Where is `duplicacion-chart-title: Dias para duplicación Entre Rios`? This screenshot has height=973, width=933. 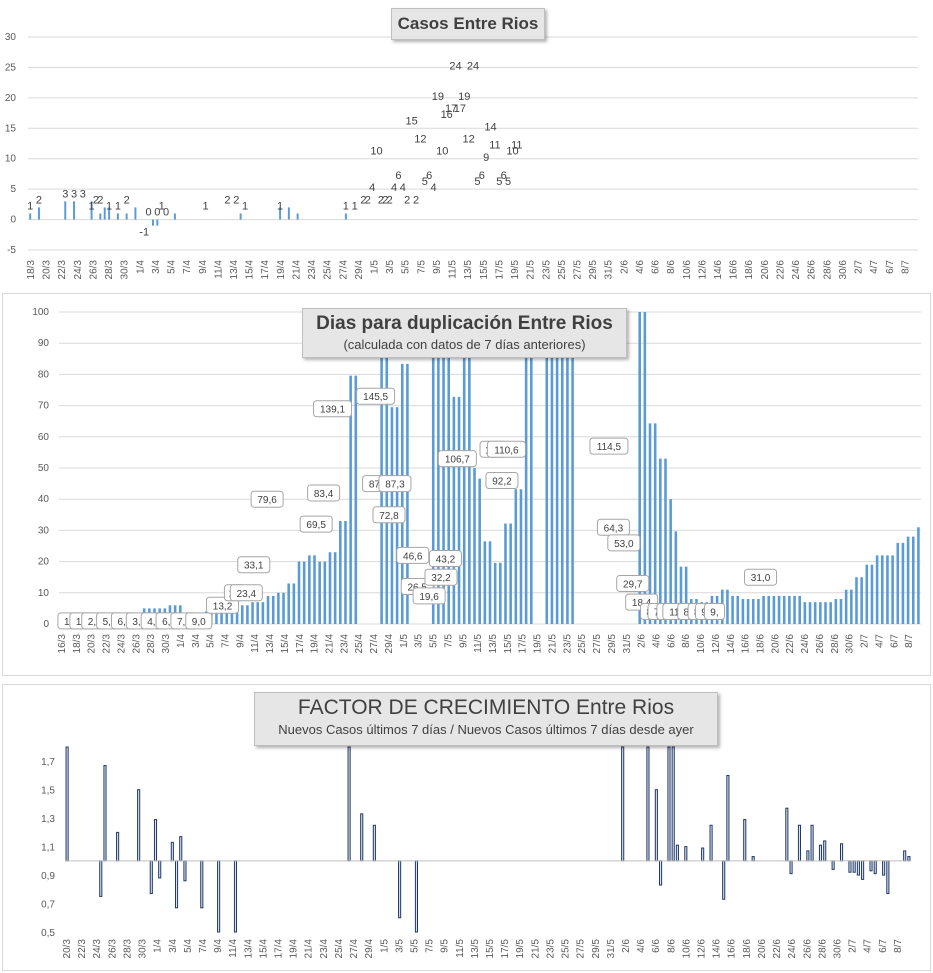 duplicacion-chart-title: Dias para duplicación Entre Rios is located at coordinates (464, 323).